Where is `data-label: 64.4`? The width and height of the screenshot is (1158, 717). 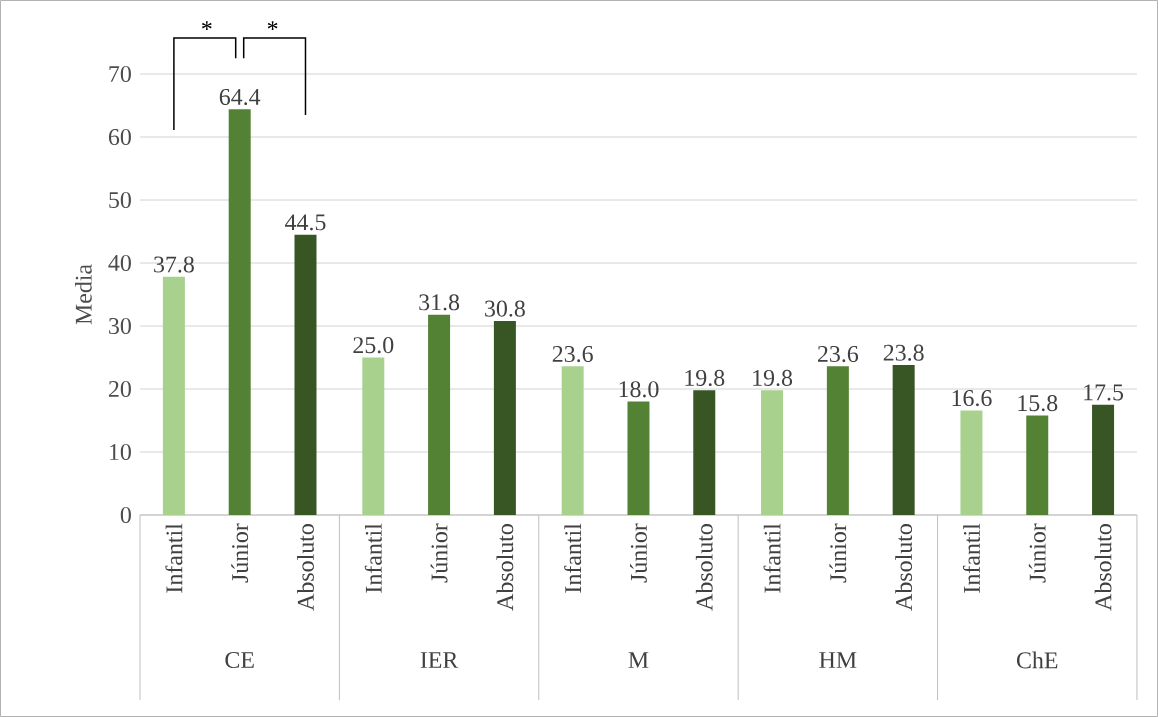
data-label: 64.4 is located at coordinates (240, 97).